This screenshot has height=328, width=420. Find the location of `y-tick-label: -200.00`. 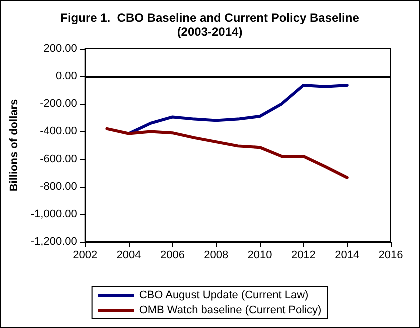

y-tick-label: -200.00 is located at coordinates (59, 104).